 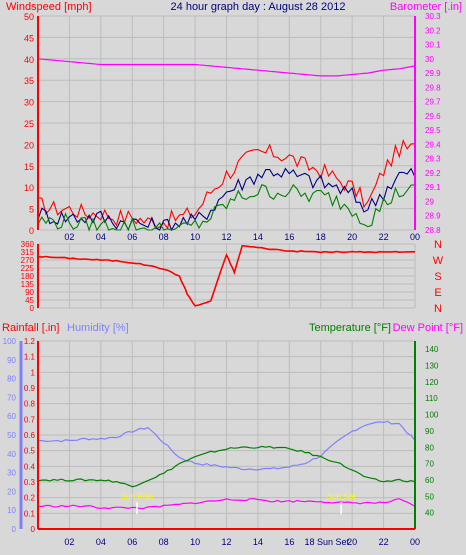 I want to click on wind-direction-line, so click(x=226, y=275).